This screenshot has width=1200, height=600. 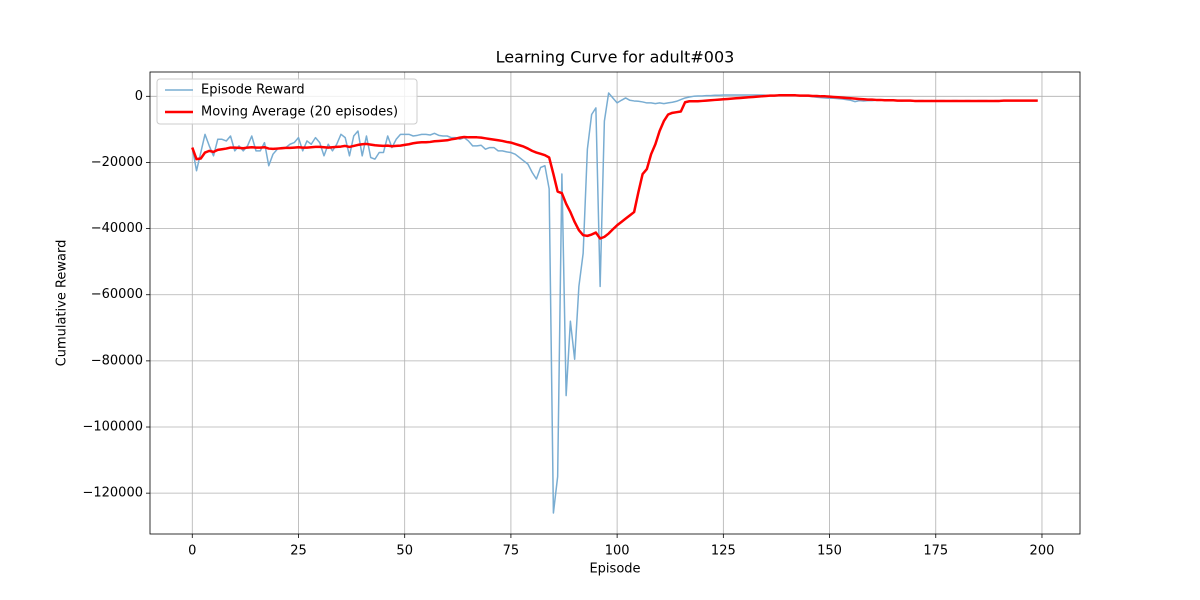 What do you see at coordinates (117, 294) in the screenshot?
I see `y-tick-label: −60000` at bounding box center [117, 294].